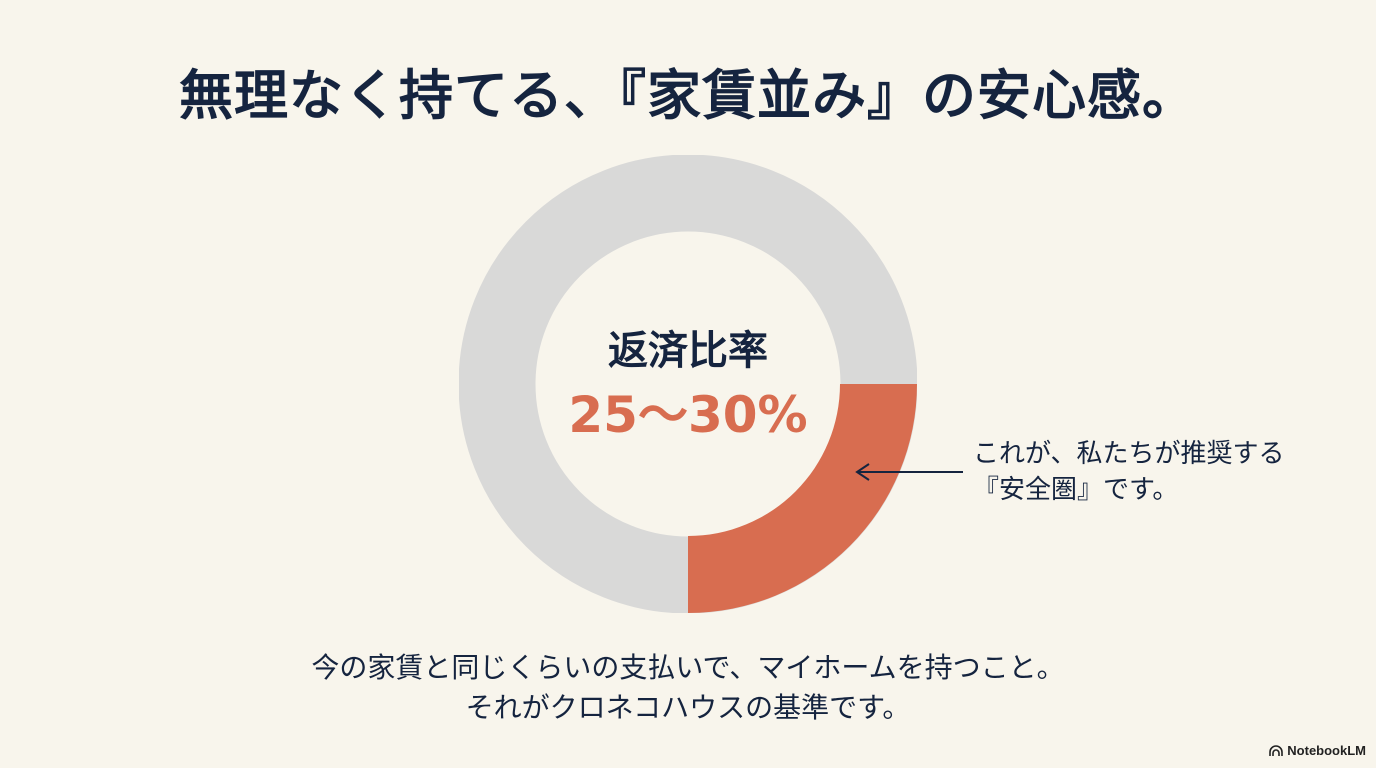 This screenshot has height=768, width=1376. What do you see at coordinates (688, 707) in the screenshot?
I see `caption-line-2: それがクロネコハウスの基準です。` at bounding box center [688, 707].